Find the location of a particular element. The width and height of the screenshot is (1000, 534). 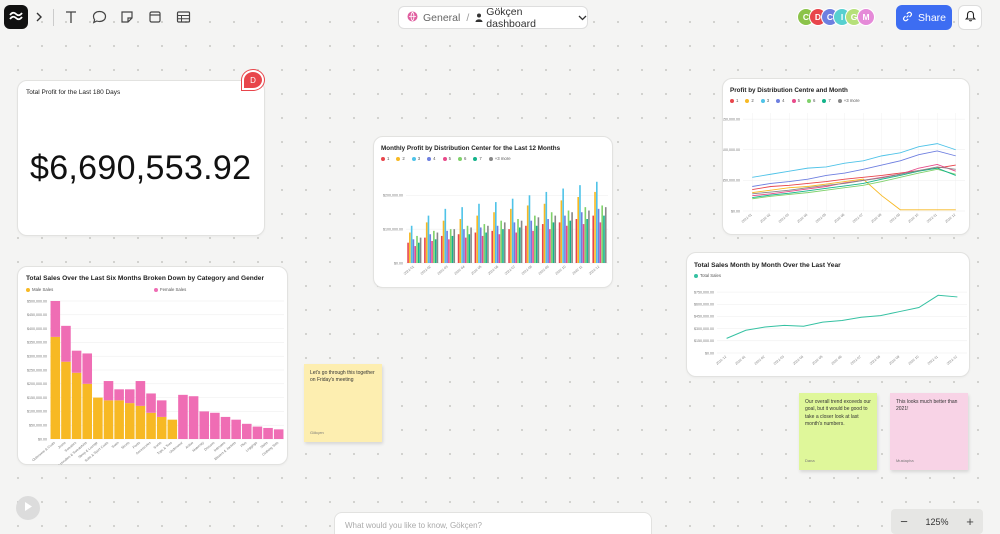

expand-chevron-icon is located at coordinates (39, 17).